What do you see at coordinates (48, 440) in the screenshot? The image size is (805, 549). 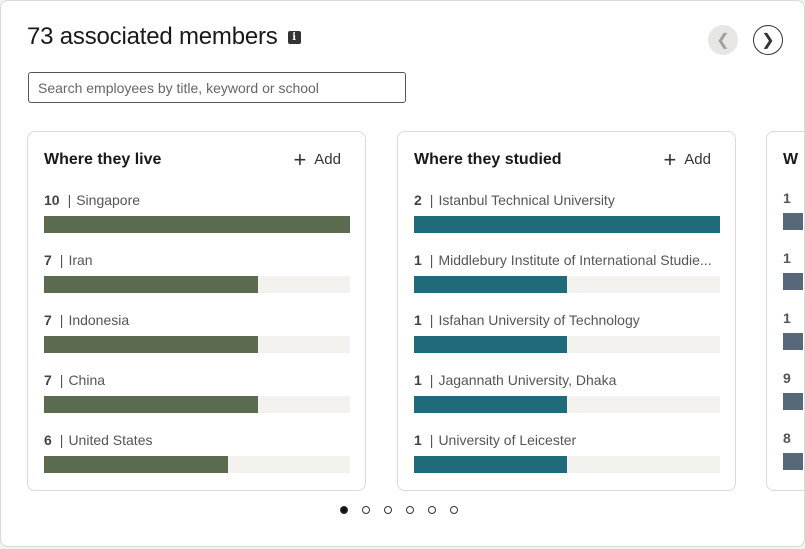 I see `bar-count: 6` at bounding box center [48, 440].